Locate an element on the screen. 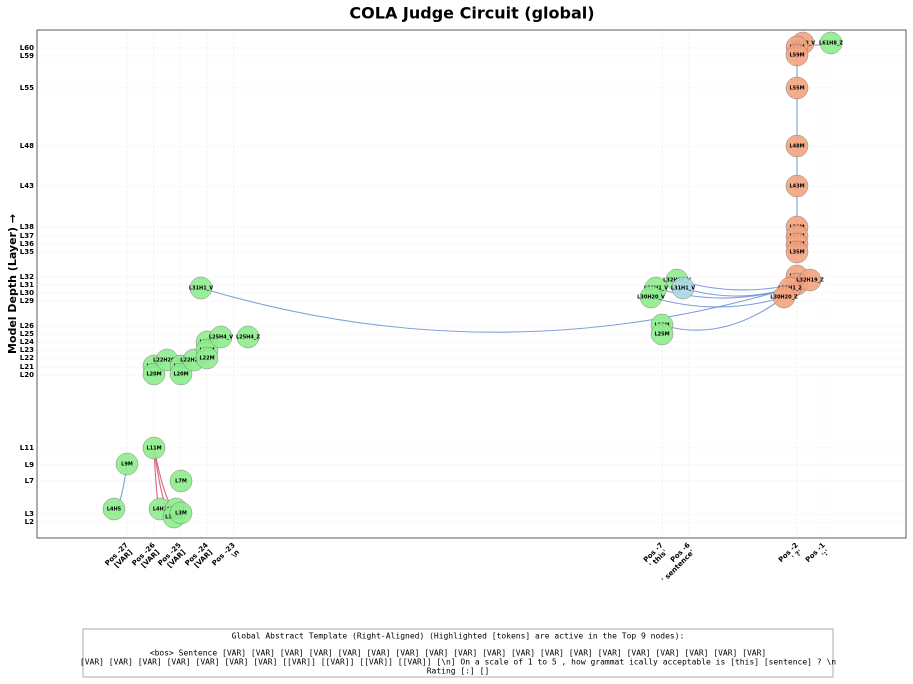  node-label: L4H1 is located at coordinates (160, 510).